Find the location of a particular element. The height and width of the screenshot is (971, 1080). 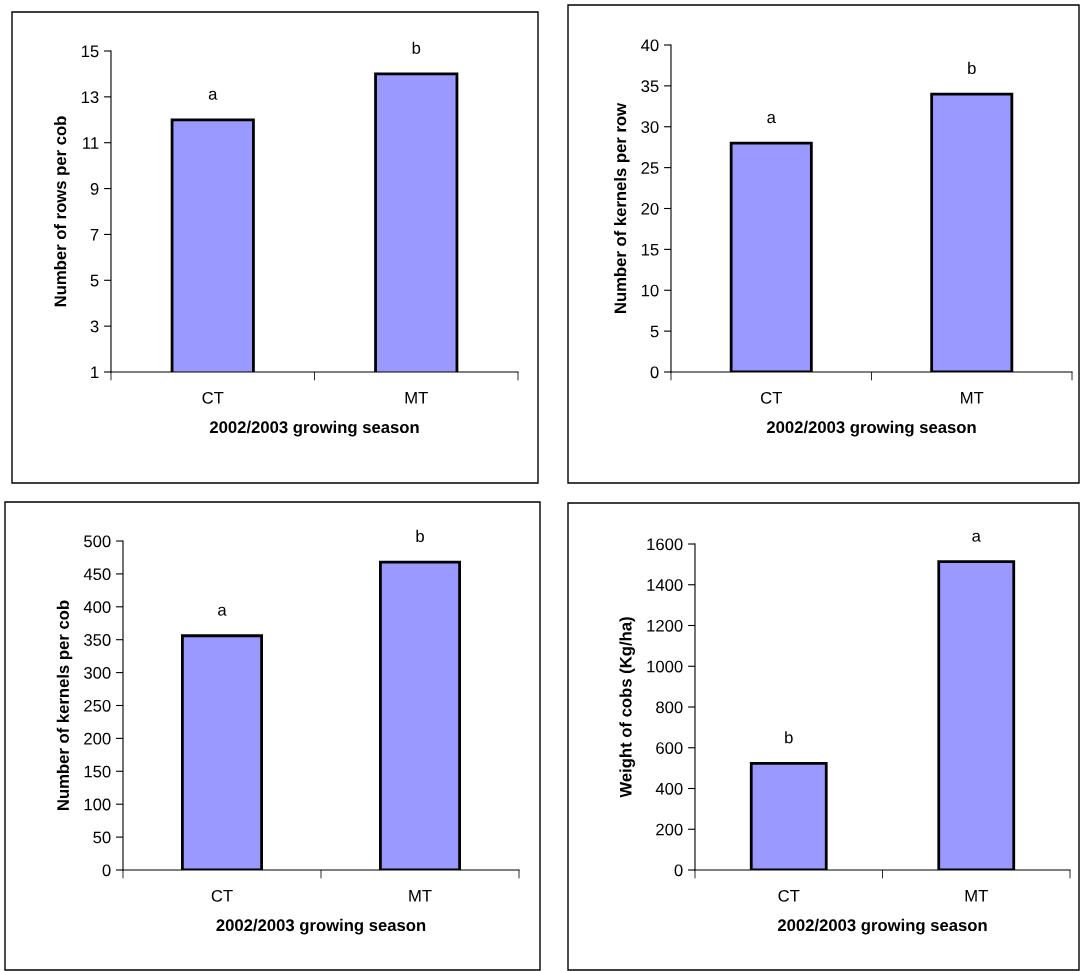

y-axis-title: Number of kernels per cob is located at coordinates (64, 705).